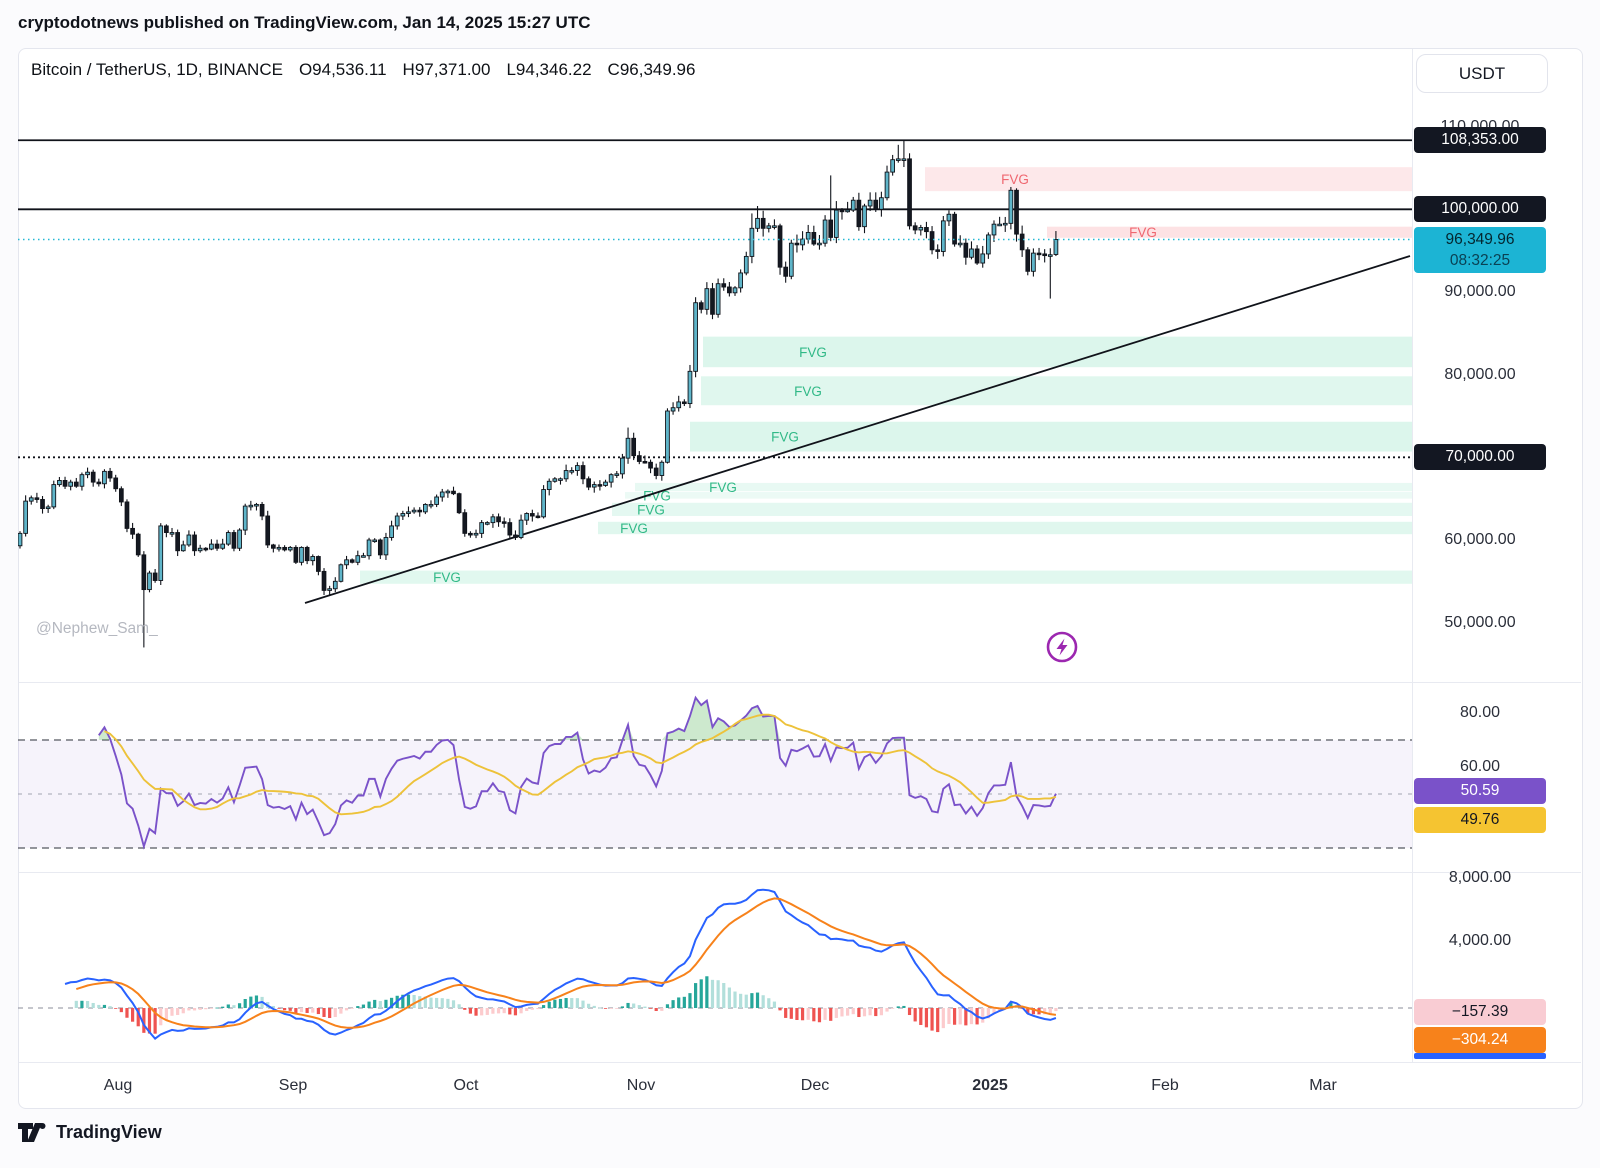 This screenshot has height=1168, width=1600. What do you see at coordinates (800, 872) in the screenshot?
I see `panel-separator-macd` at bounding box center [800, 872].